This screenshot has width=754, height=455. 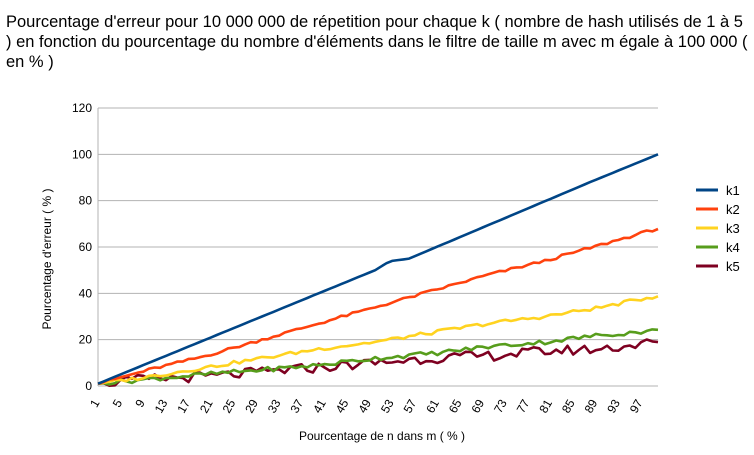 I want to click on y-tick-label: 20, so click(x=86, y=340).